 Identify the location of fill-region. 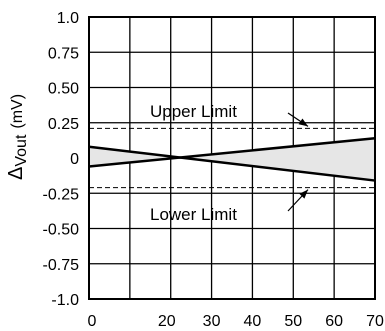
(232, 159).